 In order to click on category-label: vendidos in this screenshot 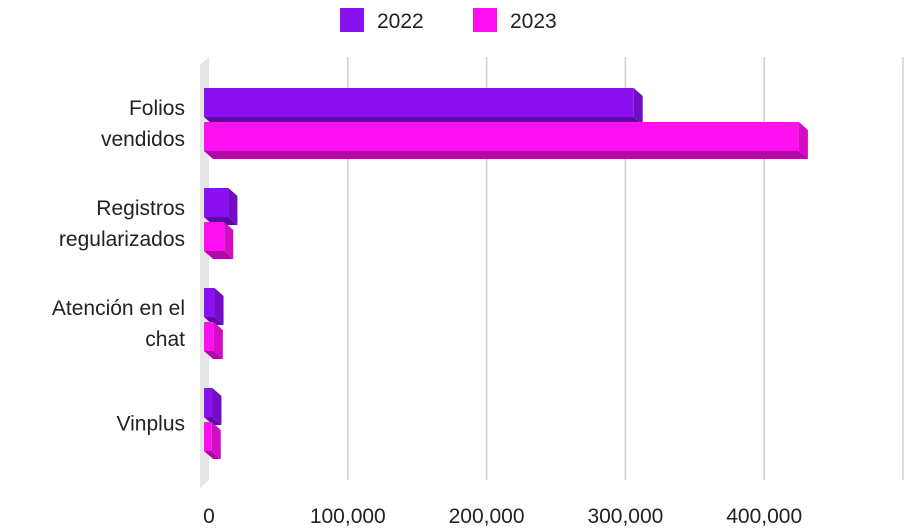, I will do `click(143, 139)`.